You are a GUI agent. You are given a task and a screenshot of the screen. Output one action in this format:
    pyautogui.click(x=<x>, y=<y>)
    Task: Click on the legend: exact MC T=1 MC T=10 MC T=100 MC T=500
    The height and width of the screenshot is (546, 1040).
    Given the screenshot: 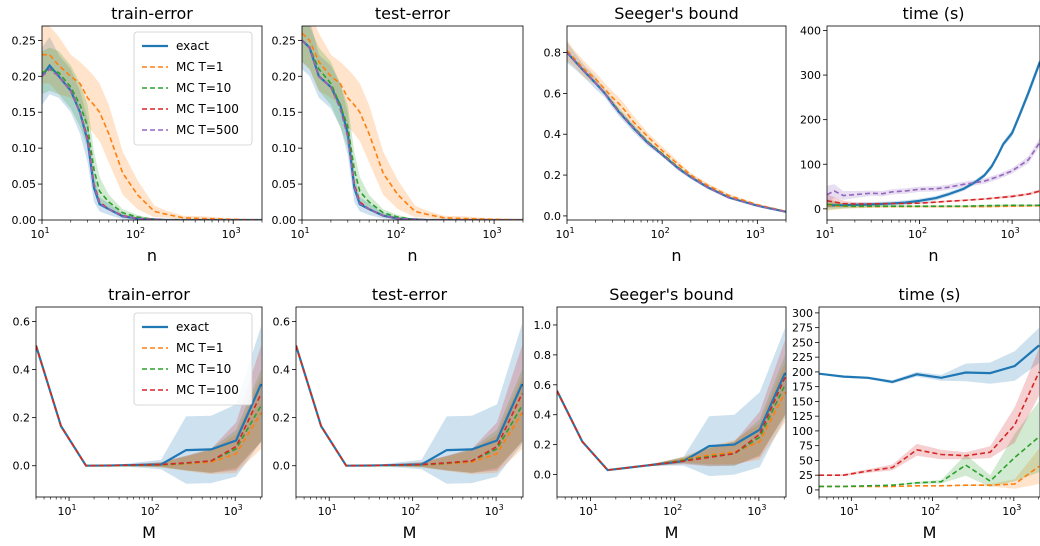 What is the action you would take?
    pyautogui.click(x=193, y=88)
    